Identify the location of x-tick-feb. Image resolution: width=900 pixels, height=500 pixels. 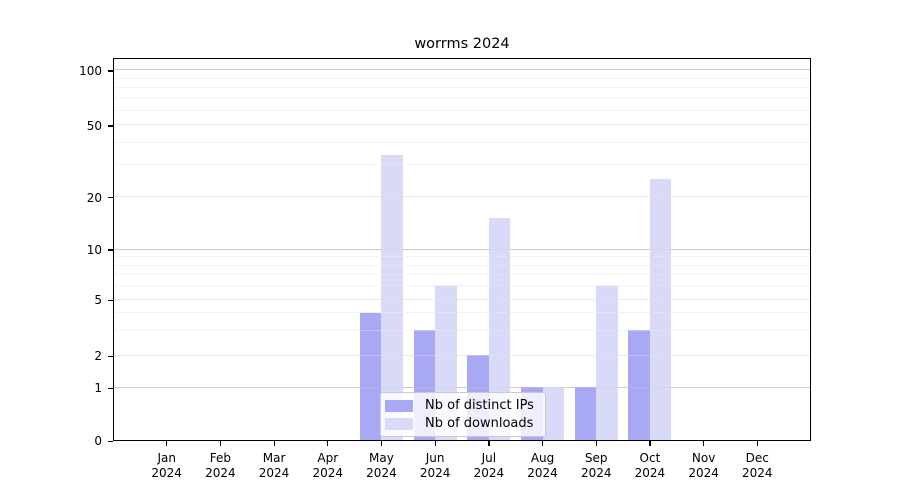
(220, 443).